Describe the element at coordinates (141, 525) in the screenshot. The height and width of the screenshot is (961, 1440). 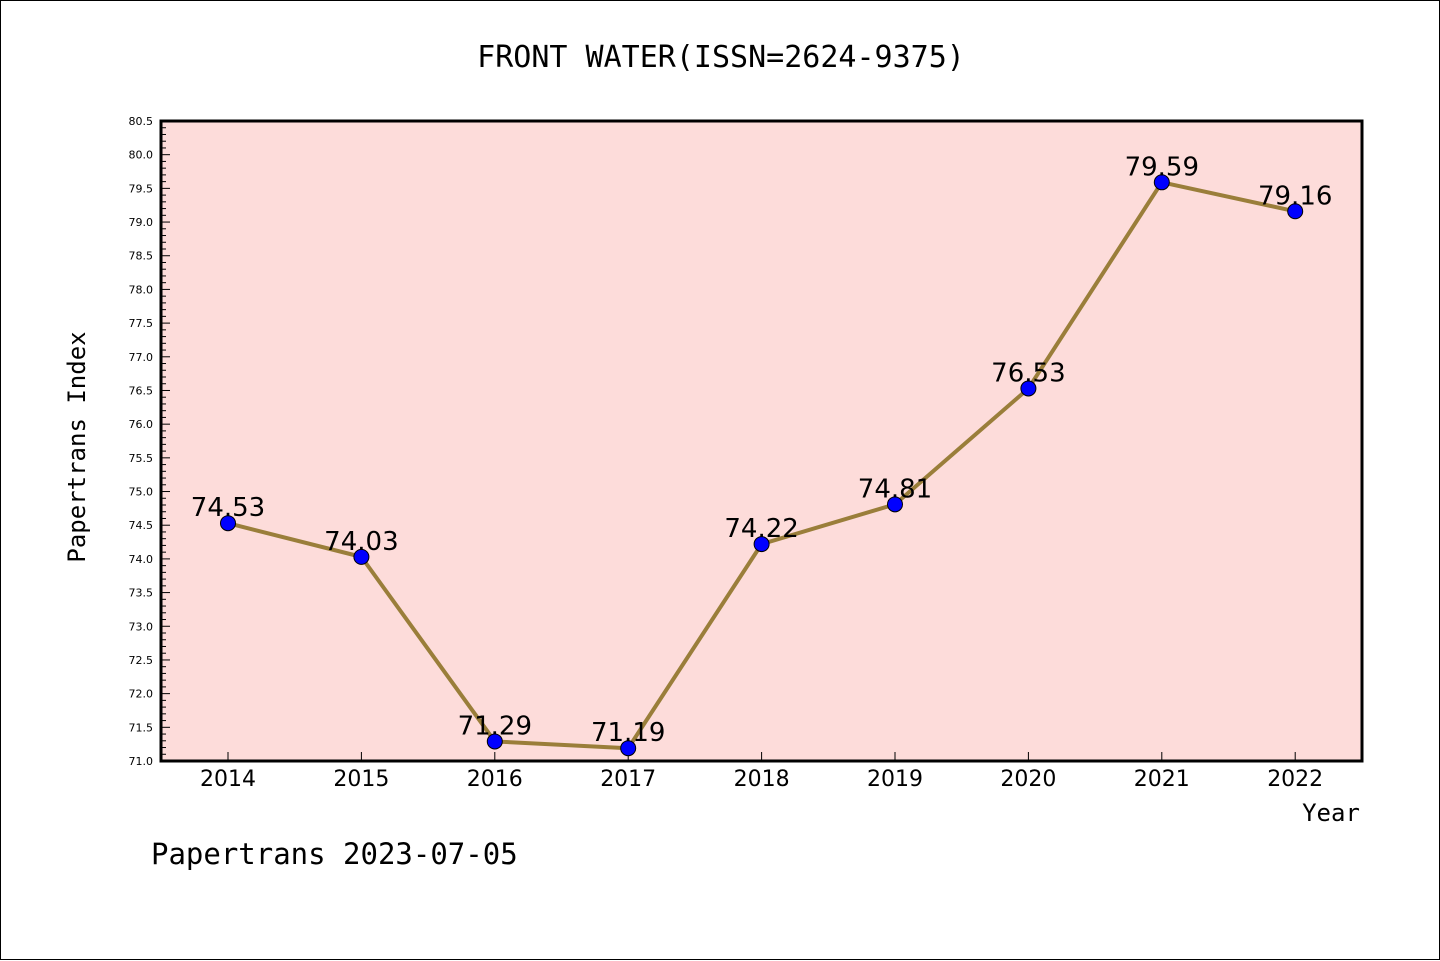
I see `y-tick-label: 74.5` at that location.